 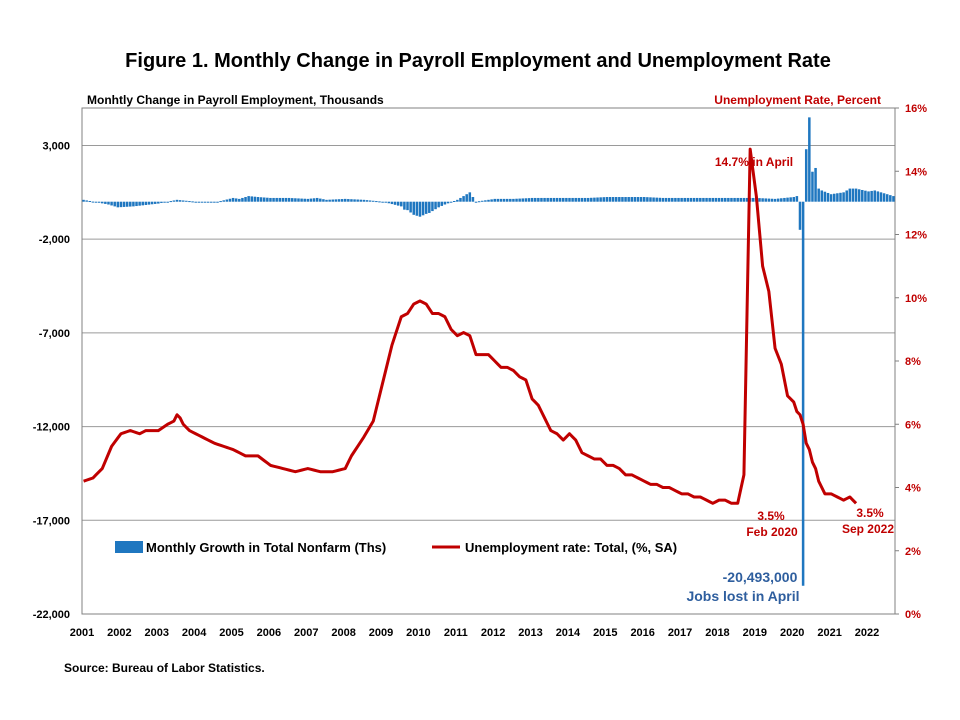 I want to click on right-tick-label: 16%, so click(x=916, y=109).